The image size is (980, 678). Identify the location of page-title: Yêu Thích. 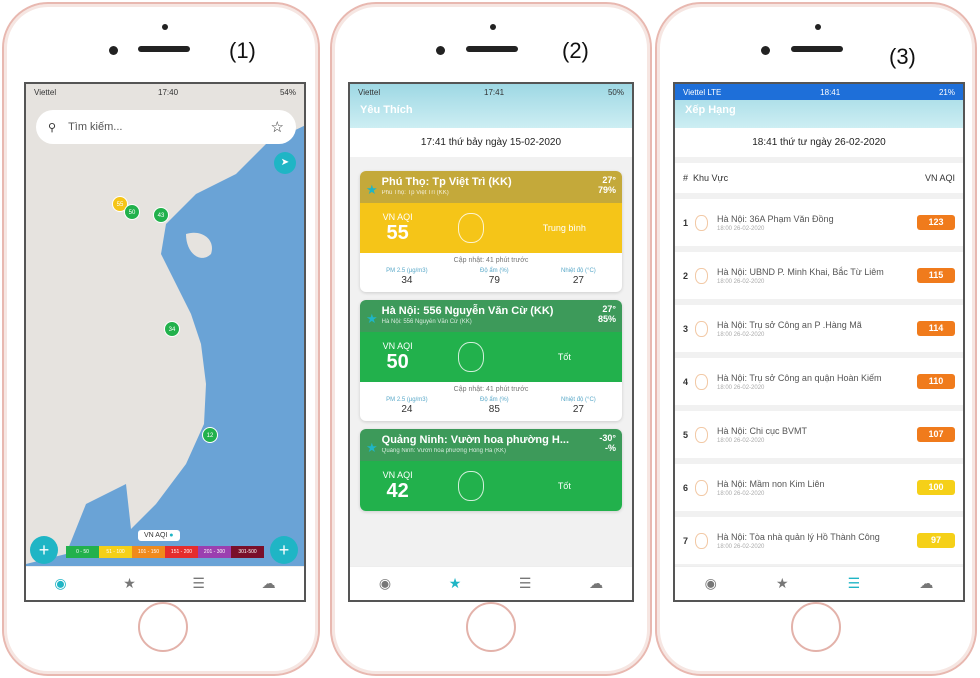
(386, 110).